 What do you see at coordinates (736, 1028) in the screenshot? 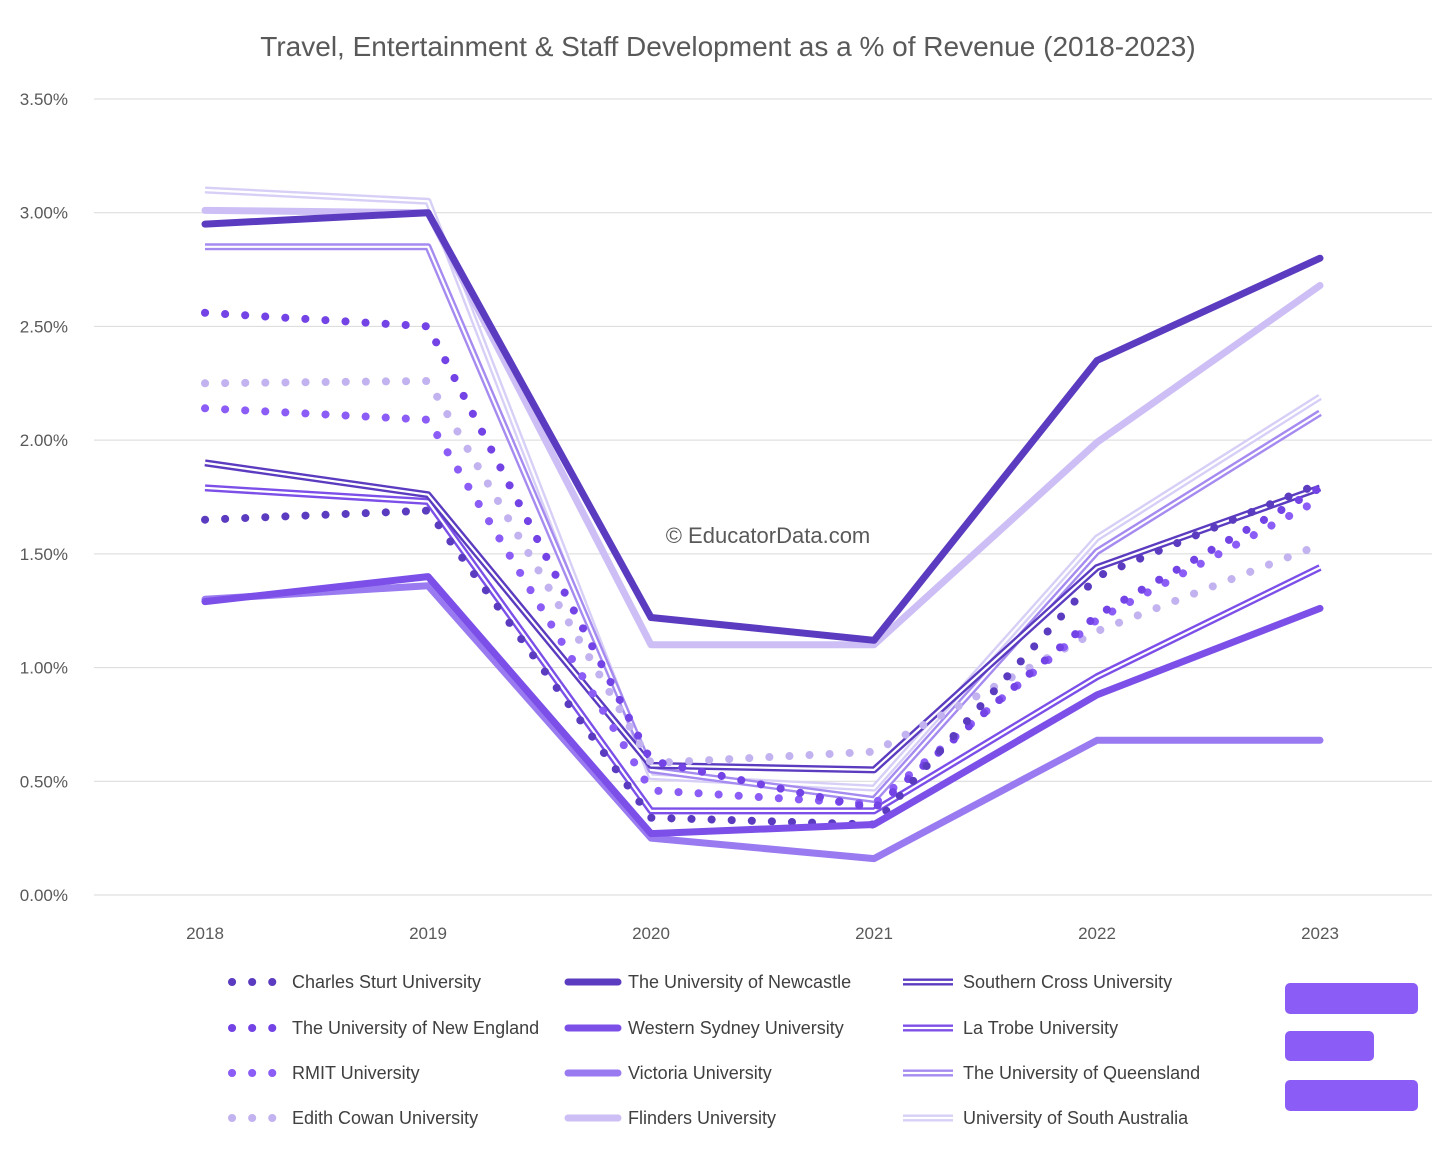
I see `legend-label: Western Sydney University` at bounding box center [736, 1028].